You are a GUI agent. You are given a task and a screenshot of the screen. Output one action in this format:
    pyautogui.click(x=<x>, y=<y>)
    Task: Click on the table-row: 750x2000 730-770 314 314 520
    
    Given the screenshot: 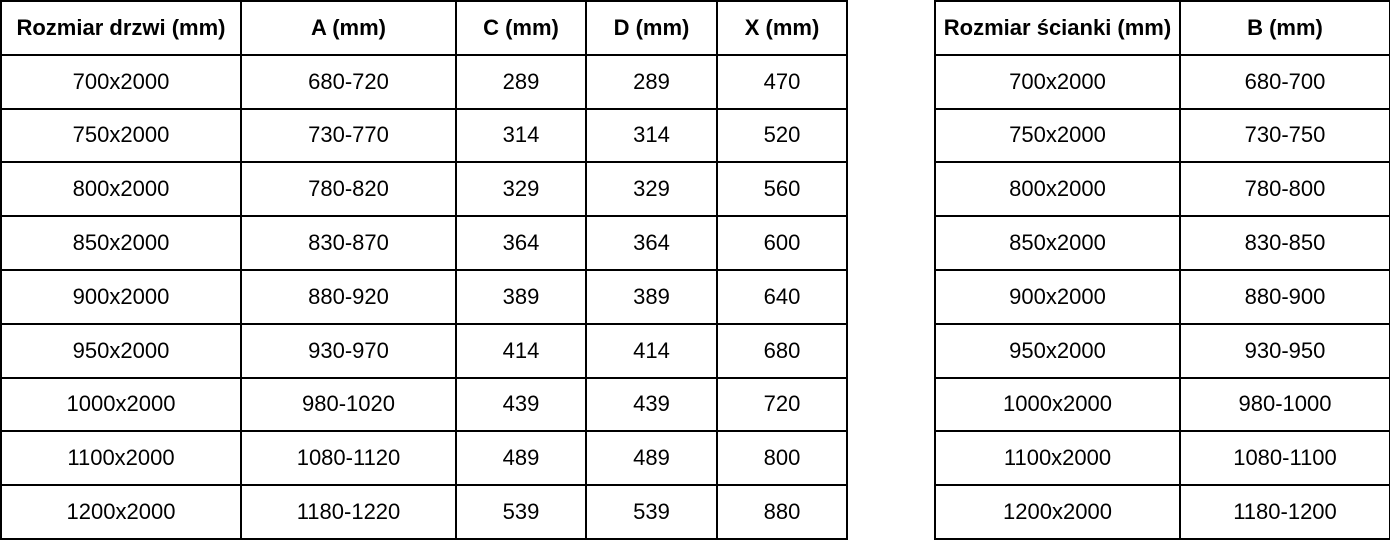 What is the action you would take?
    pyautogui.click(x=424, y=135)
    